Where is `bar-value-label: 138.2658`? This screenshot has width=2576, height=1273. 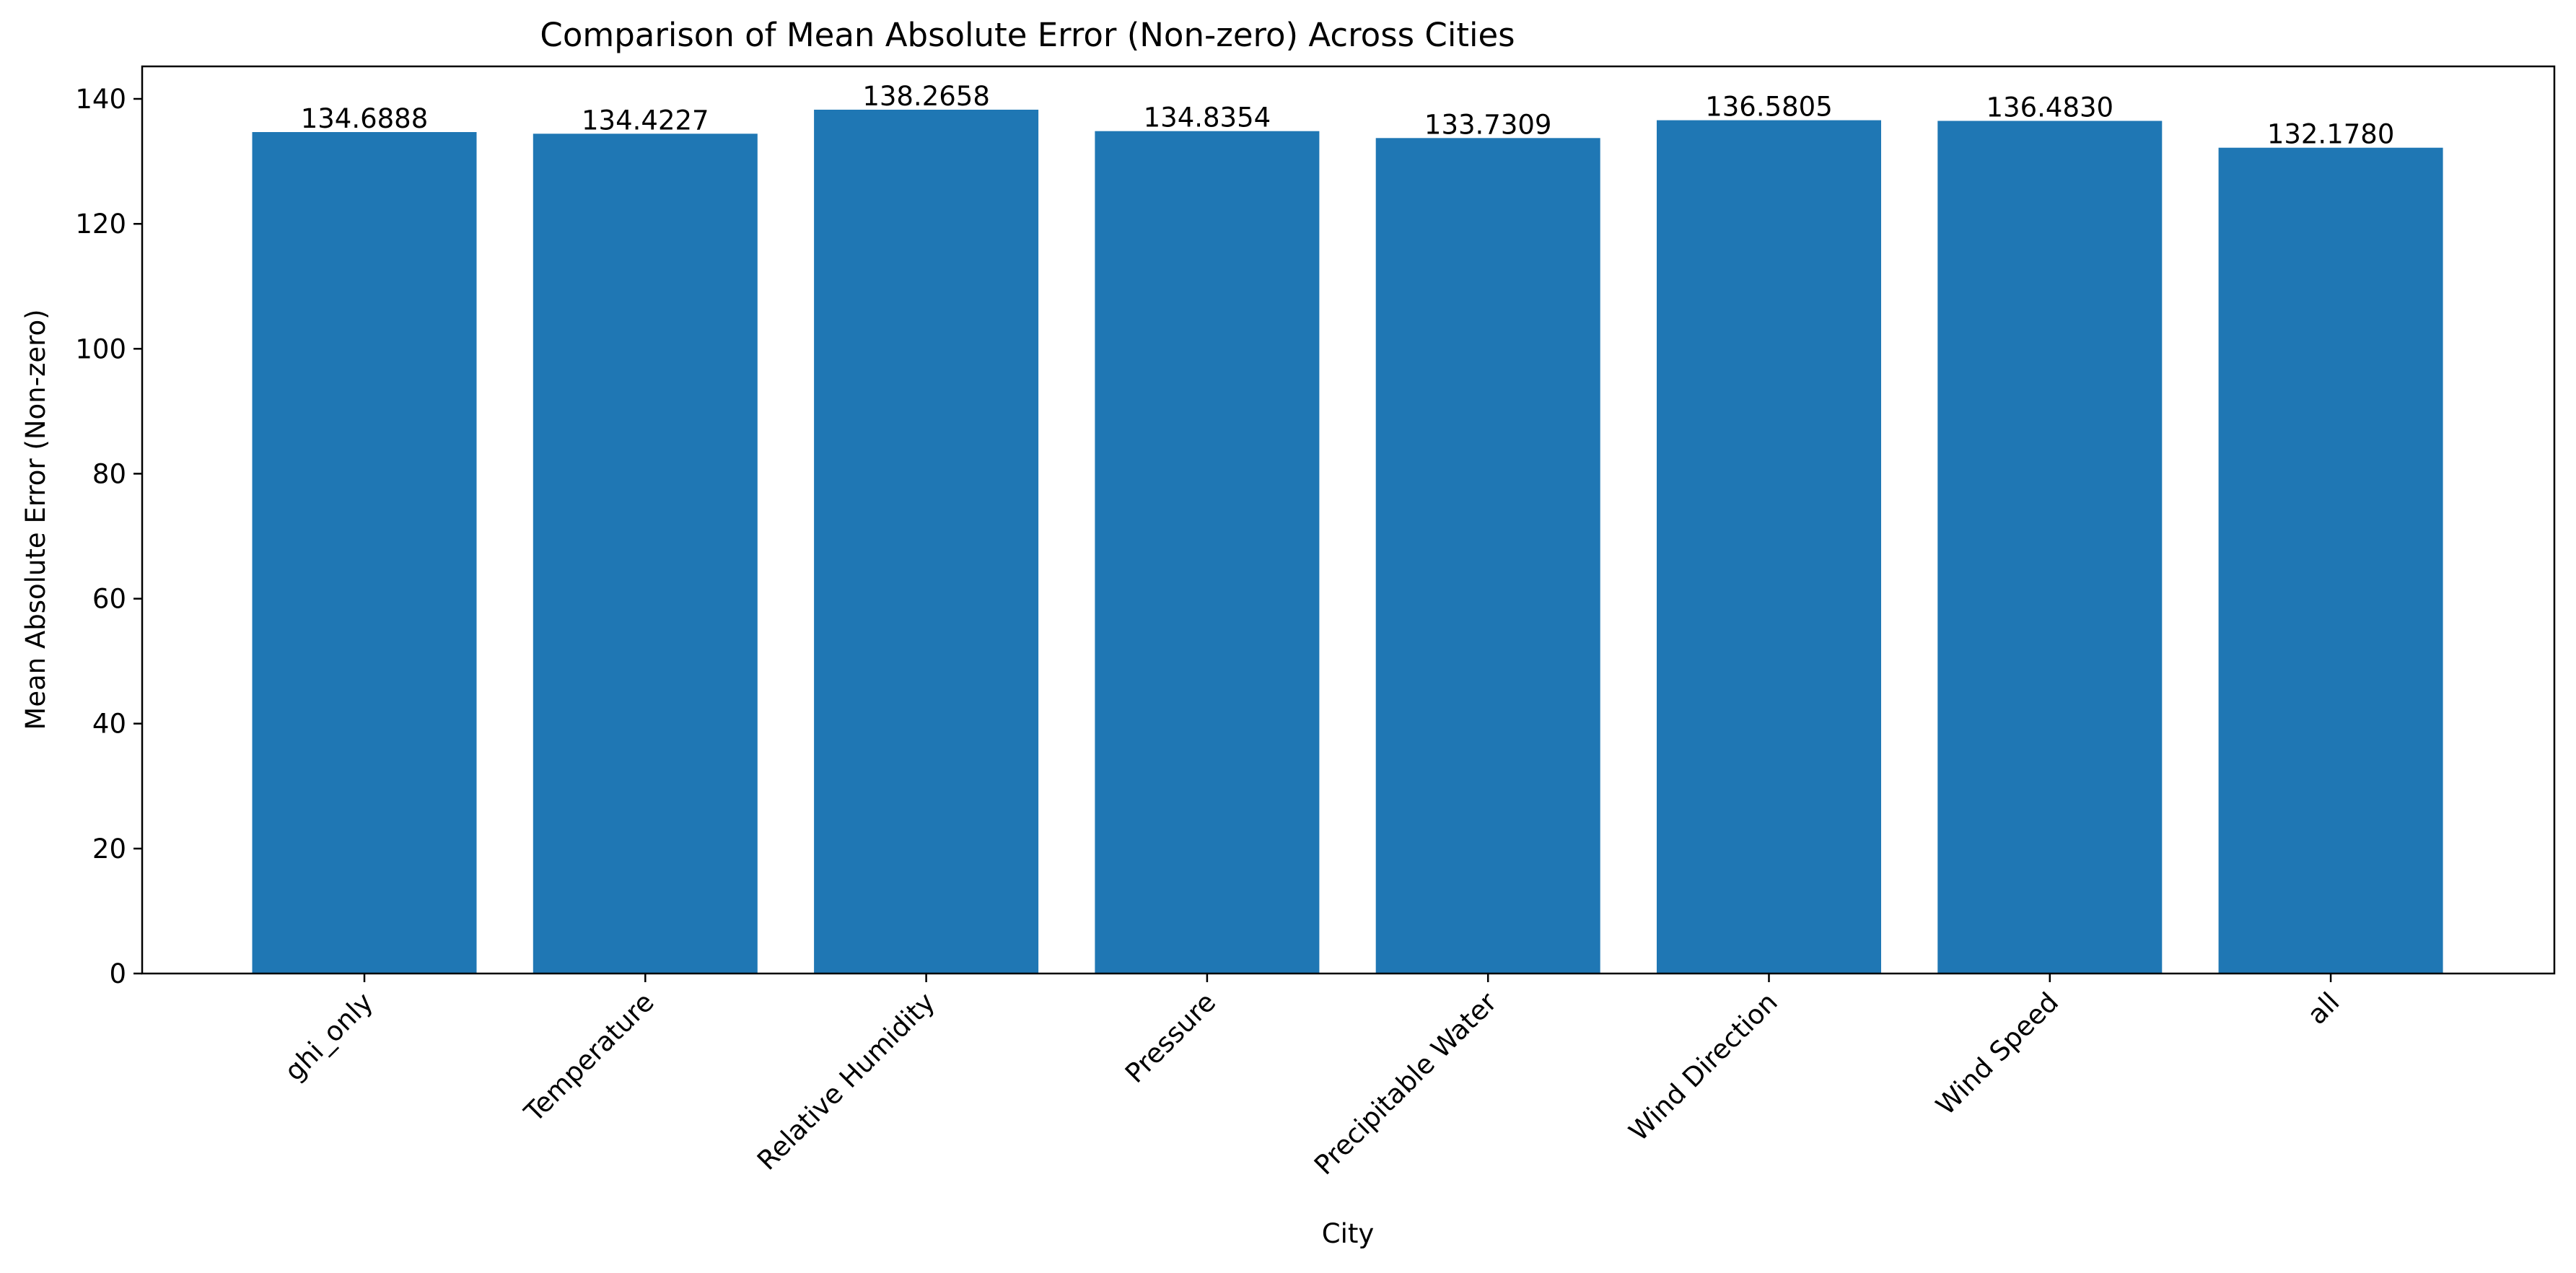
bar-value-label: 138.2658 is located at coordinates (926, 96).